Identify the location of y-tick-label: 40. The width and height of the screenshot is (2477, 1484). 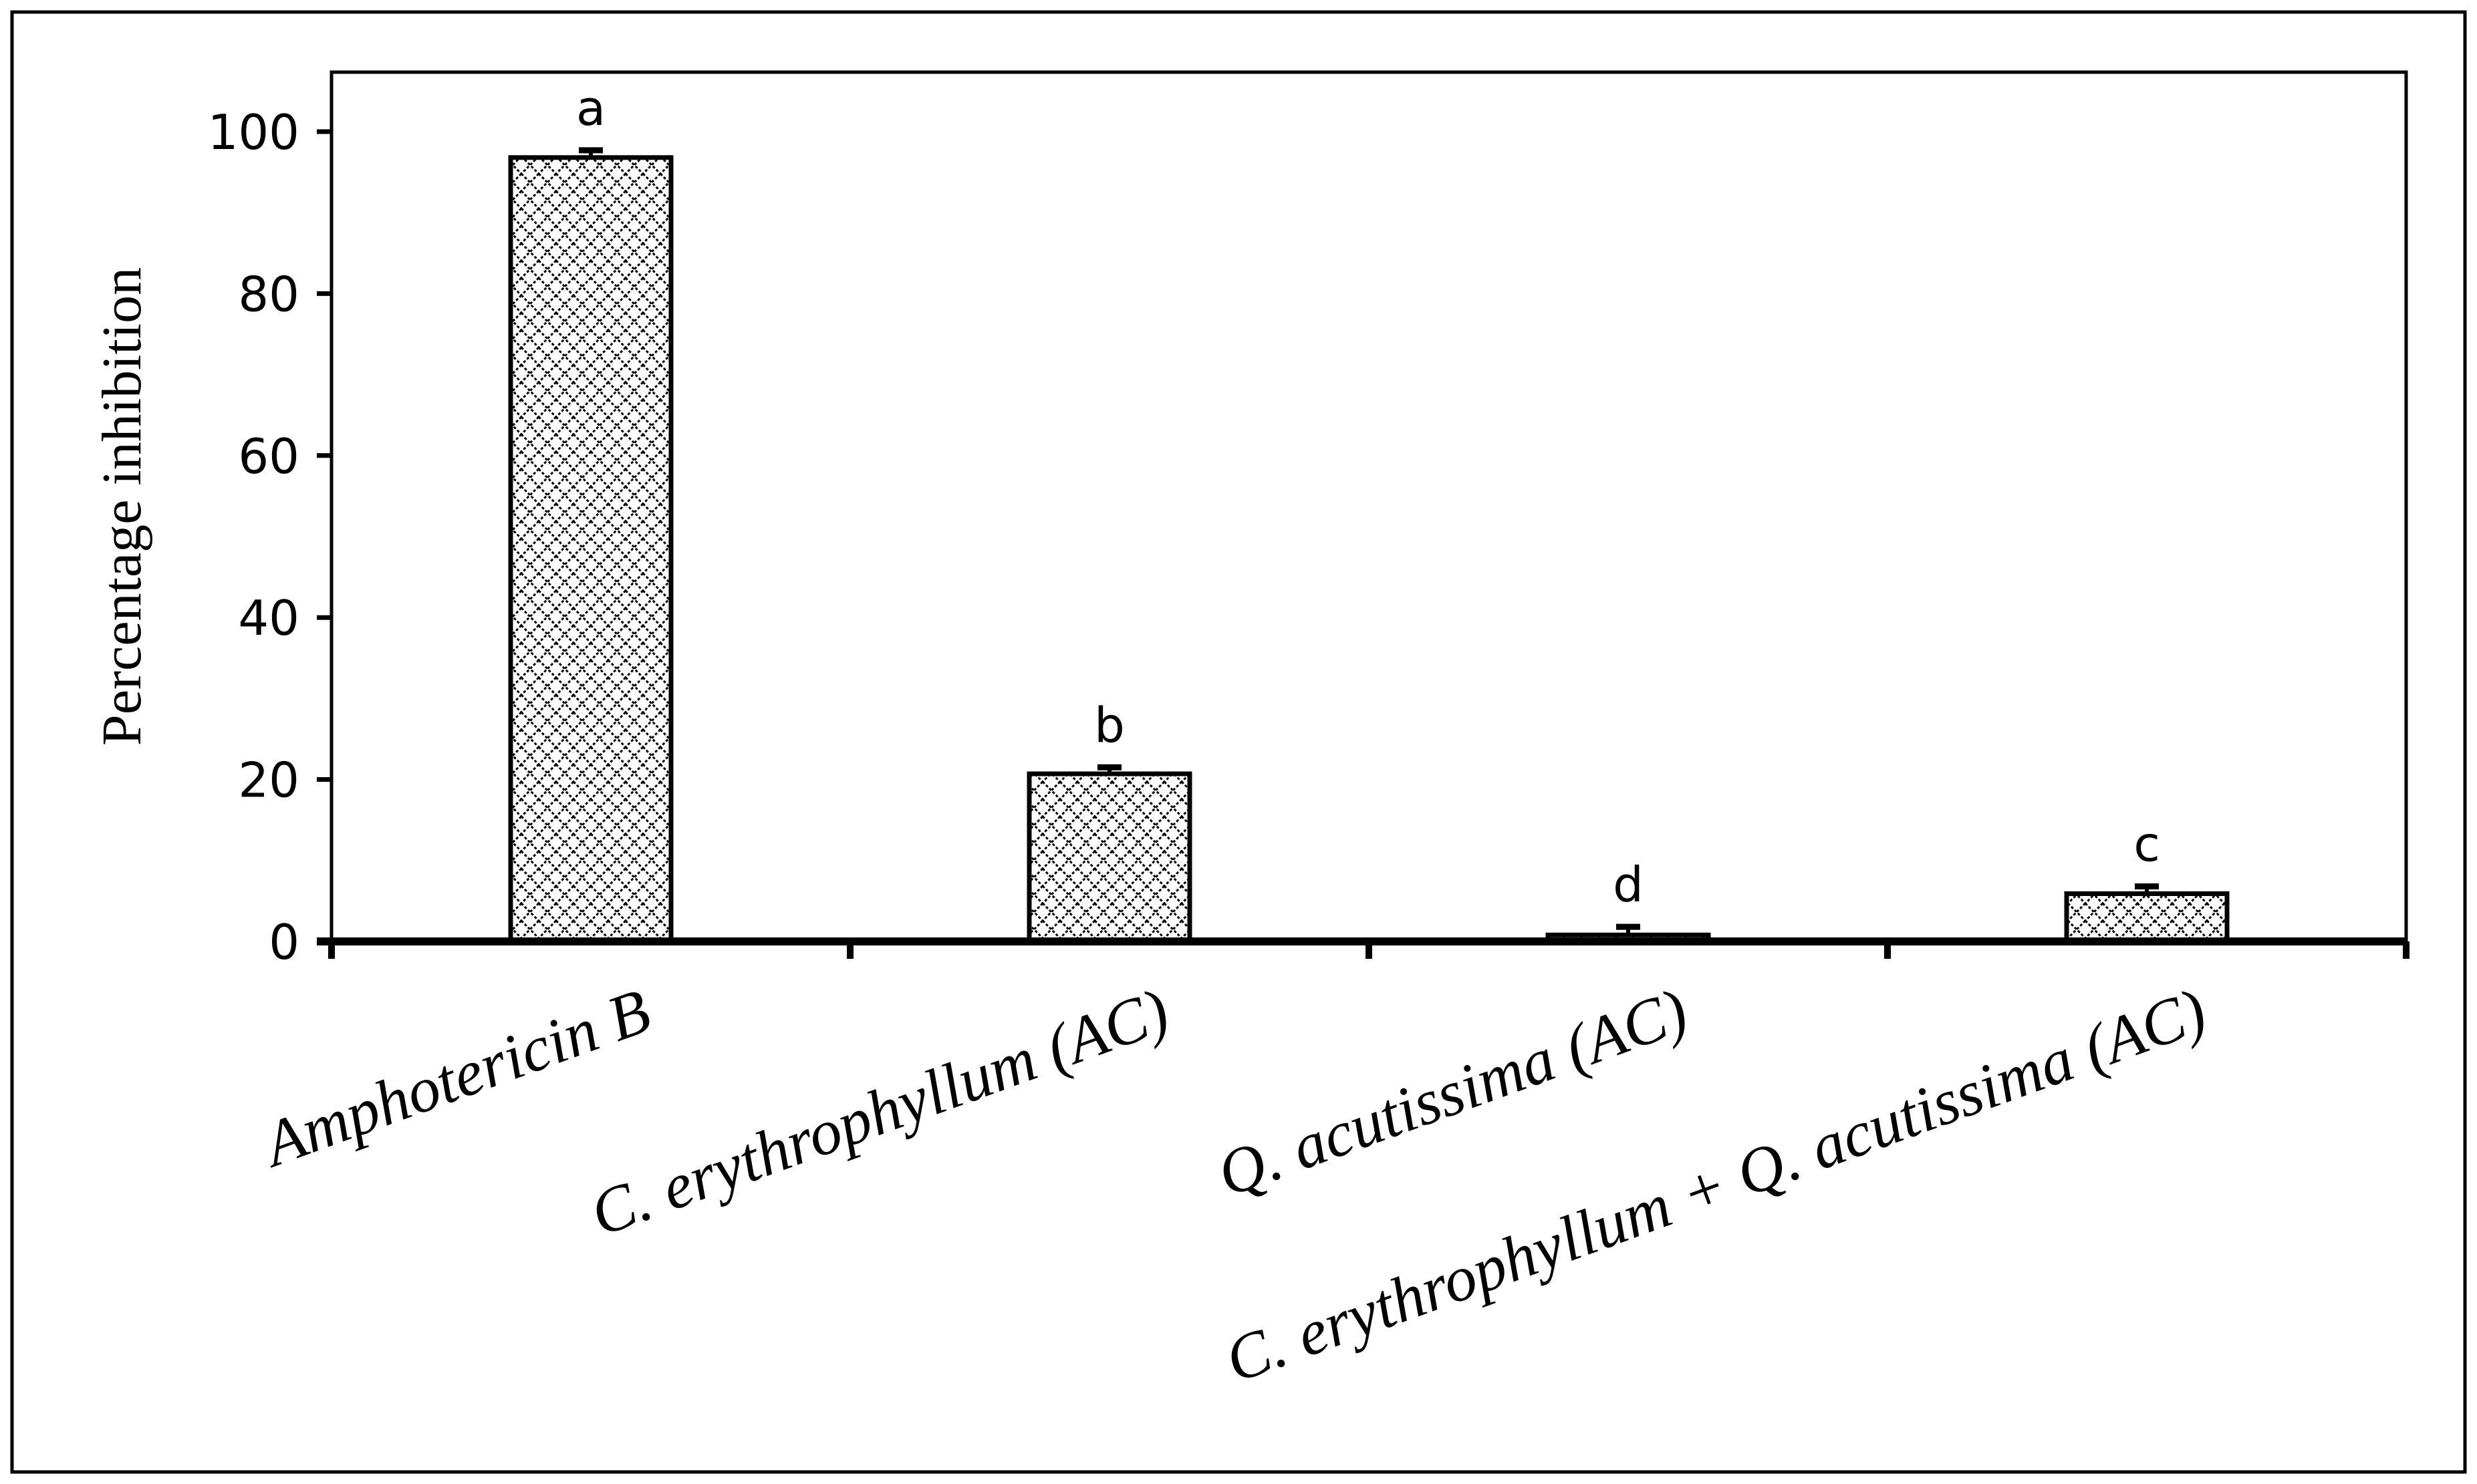
(268, 618).